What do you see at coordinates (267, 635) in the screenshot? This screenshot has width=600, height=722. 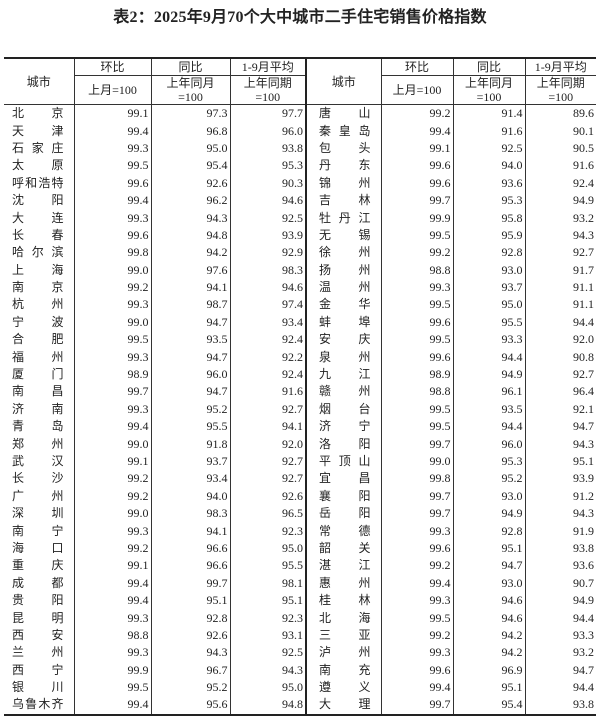 I see `avg-value: 93.1` at bounding box center [267, 635].